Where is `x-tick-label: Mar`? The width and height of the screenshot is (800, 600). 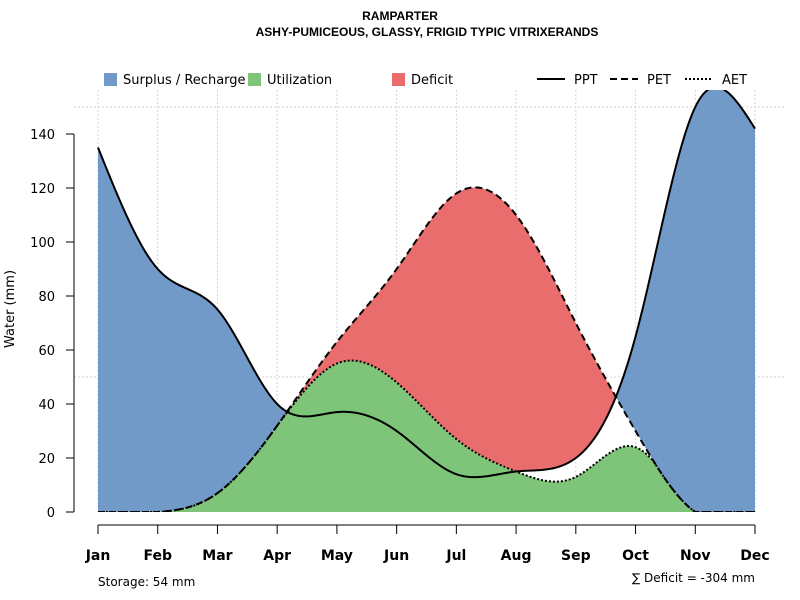
x-tick-label: Mar is located at coordinates (217, 556).